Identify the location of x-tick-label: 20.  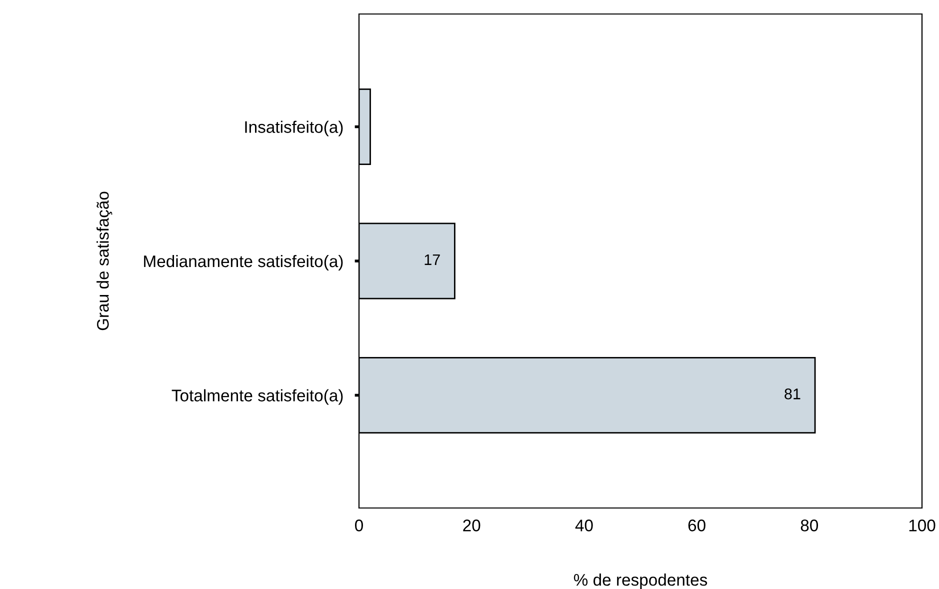
(471, 526).